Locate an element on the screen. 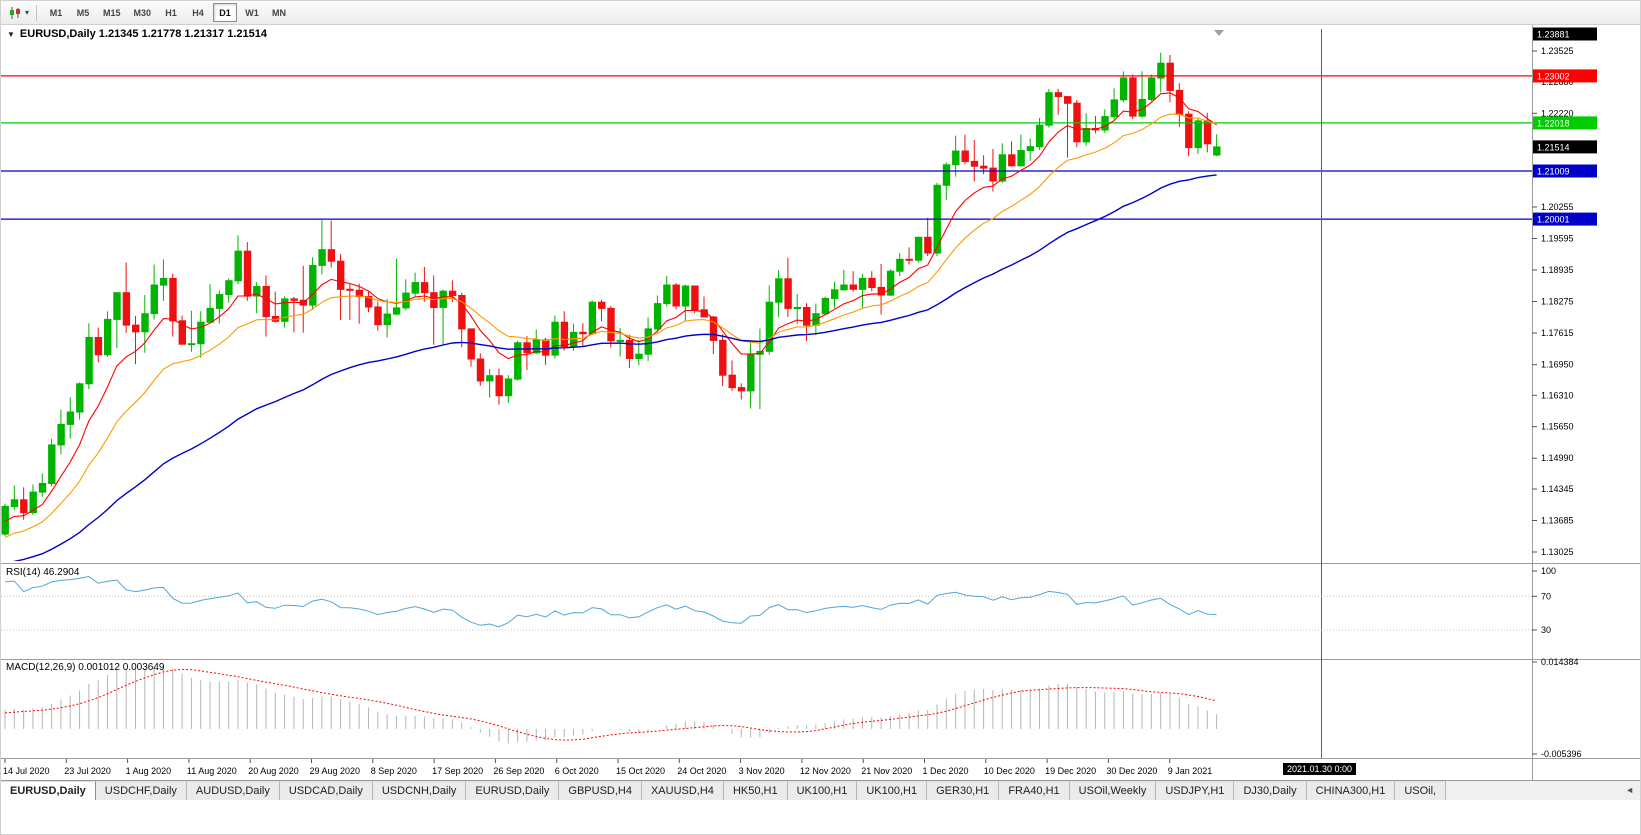 This screenshot has height=835, width=1641. date-axis-label: 6 Oct 2020 is located at coordinates (577, 771).